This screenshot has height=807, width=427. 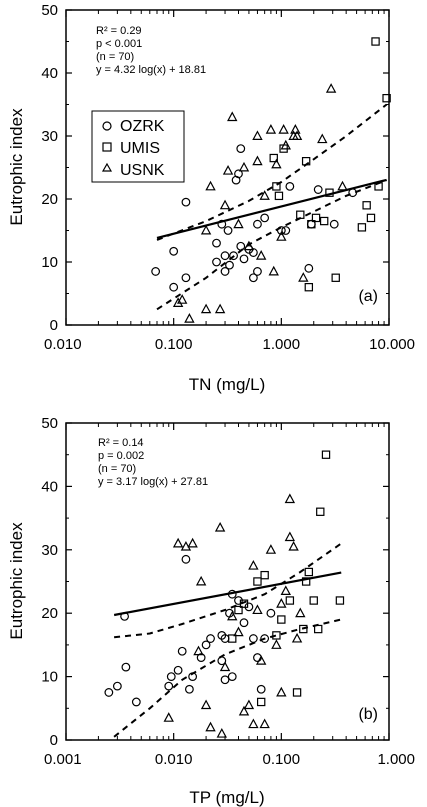 What do you see at coordinates (226, 797) in the screenshot?
I see `x-axis-label-b: TP (mg/L)` at bounding box center [226, 797].